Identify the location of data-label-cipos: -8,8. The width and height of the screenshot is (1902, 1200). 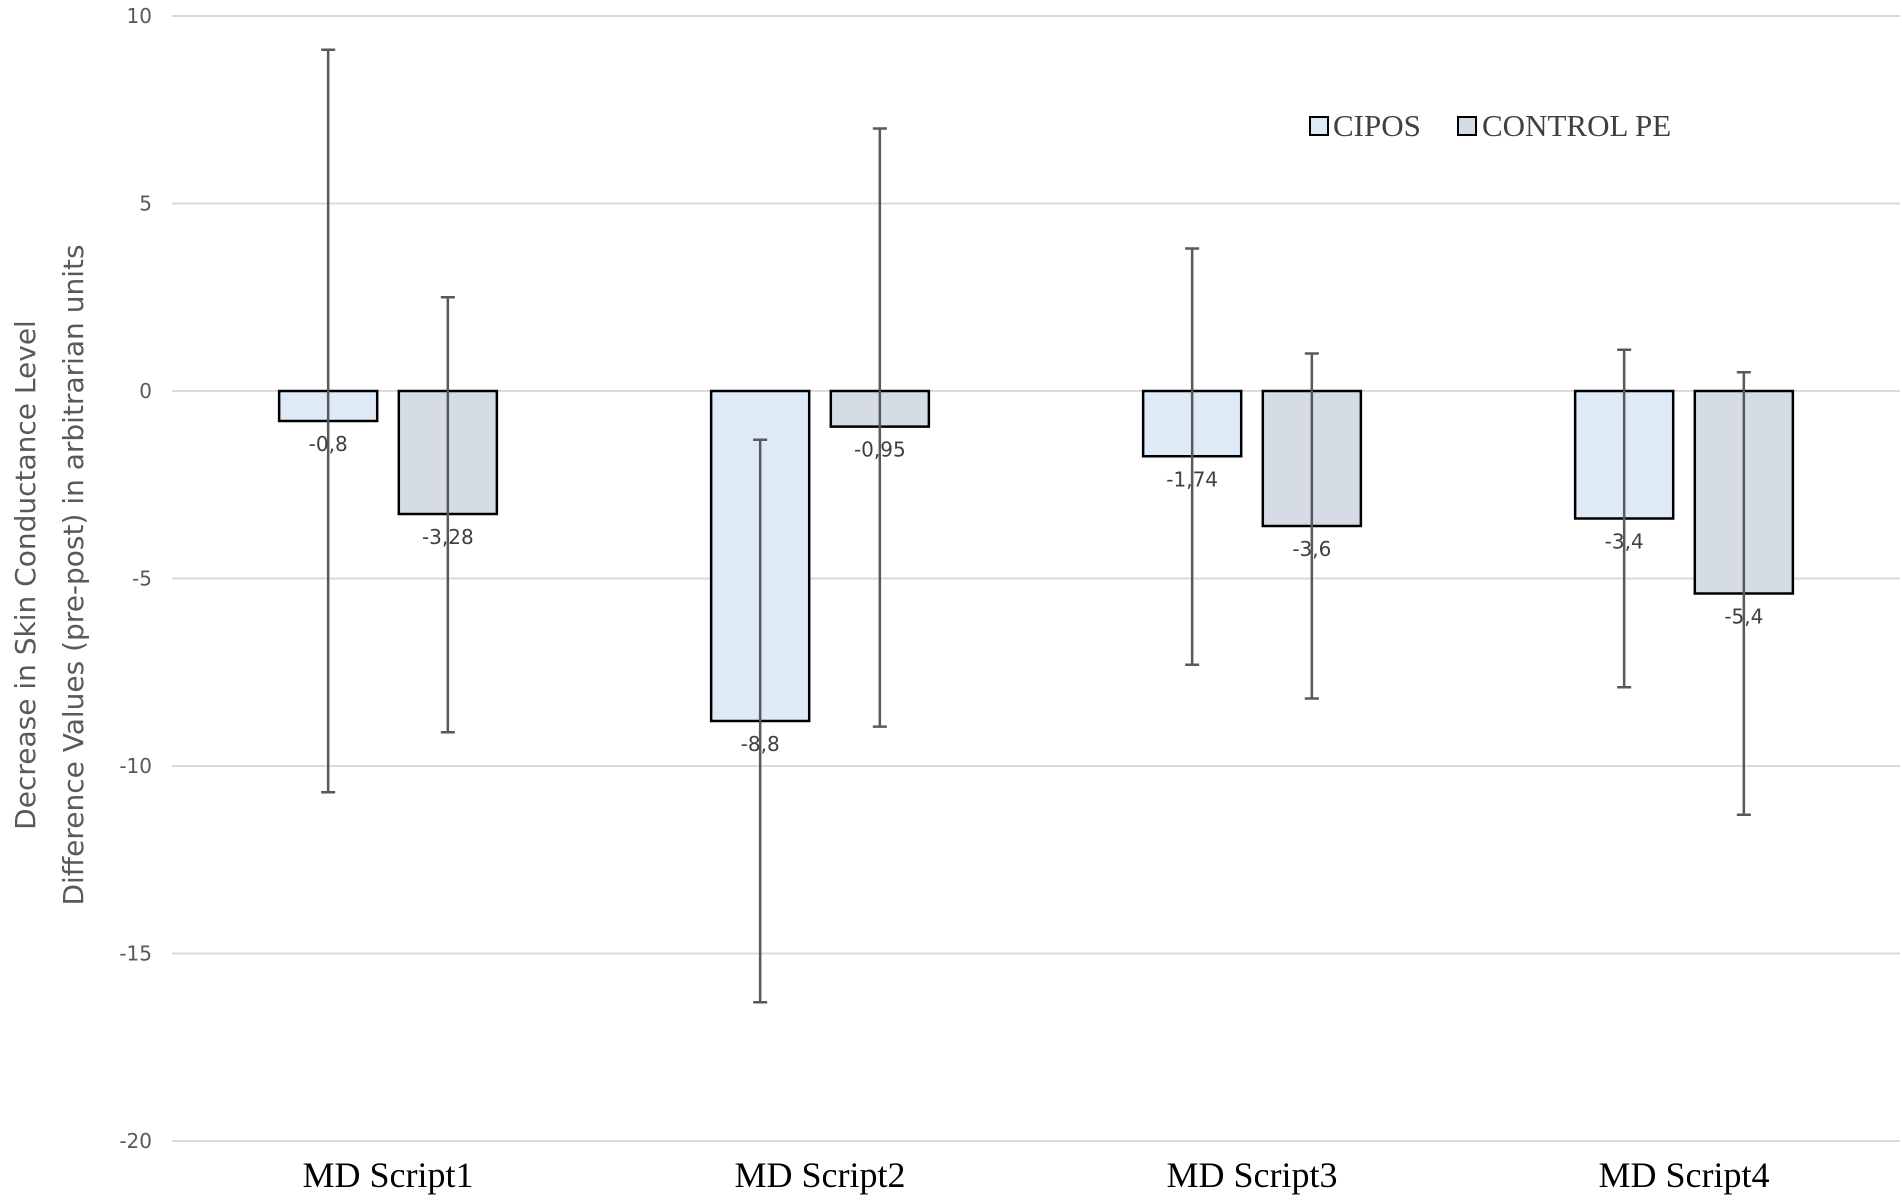
(760, 744).